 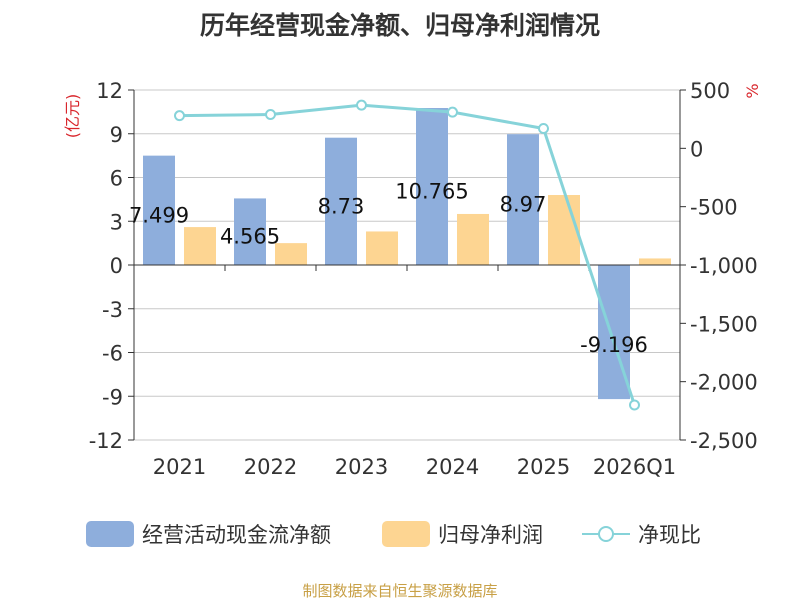 What do you see at coordinates (116, 179) in the screenshot?
I see `left-axis-tick-label: 6` at bounding box center [116, 179].